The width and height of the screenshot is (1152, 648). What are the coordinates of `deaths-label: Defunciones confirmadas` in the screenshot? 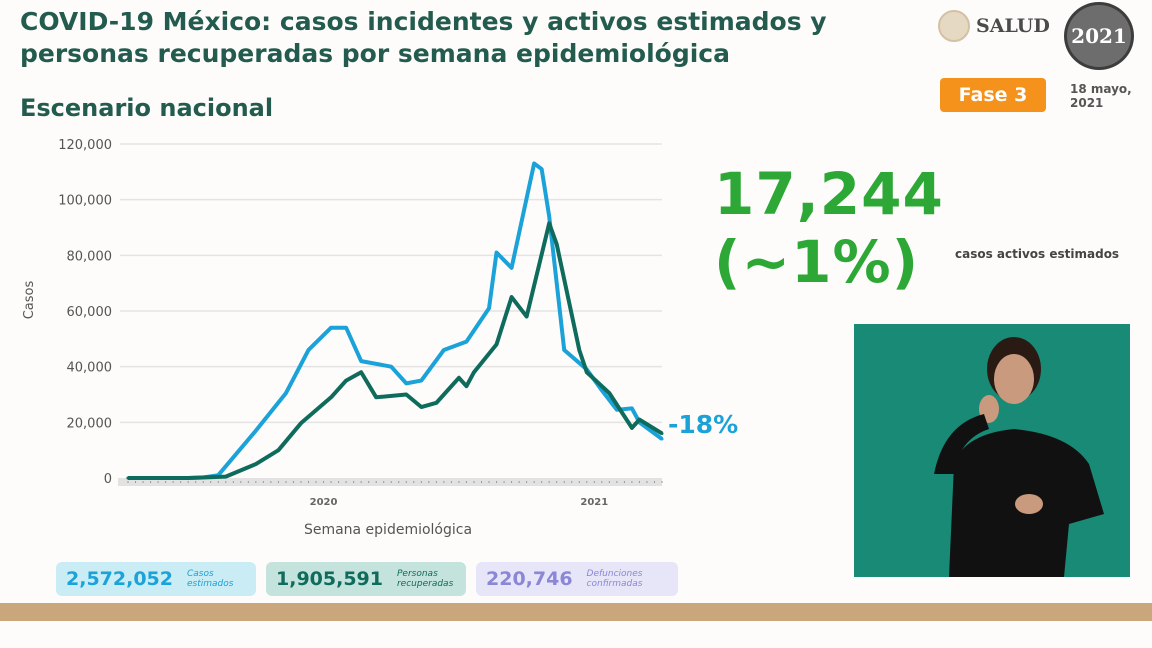 It's located at (614, 579).